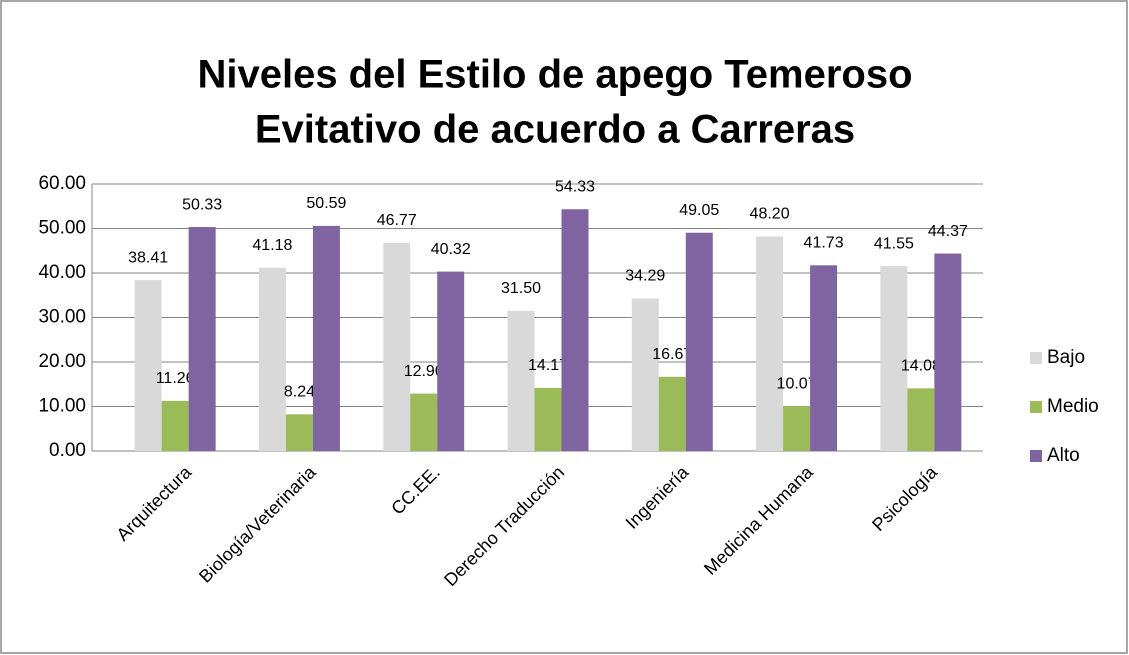  What do you see at coordinates (62, 406) in the screenshot?
I see `y-tick-label: 10.00` at bounding box center [62, 406].